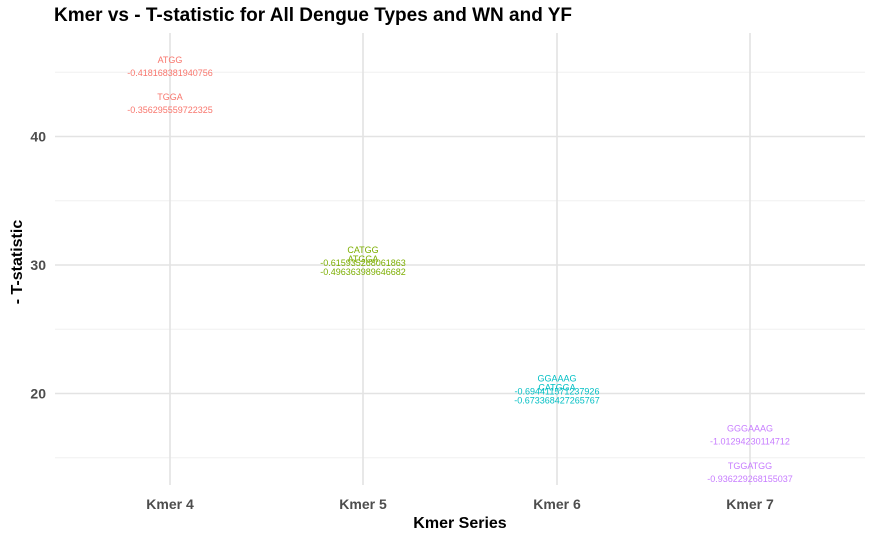 This screenshot has height=540, width=875. I want to click on point-value-label: -0.936229268155037, so click(750, 479).